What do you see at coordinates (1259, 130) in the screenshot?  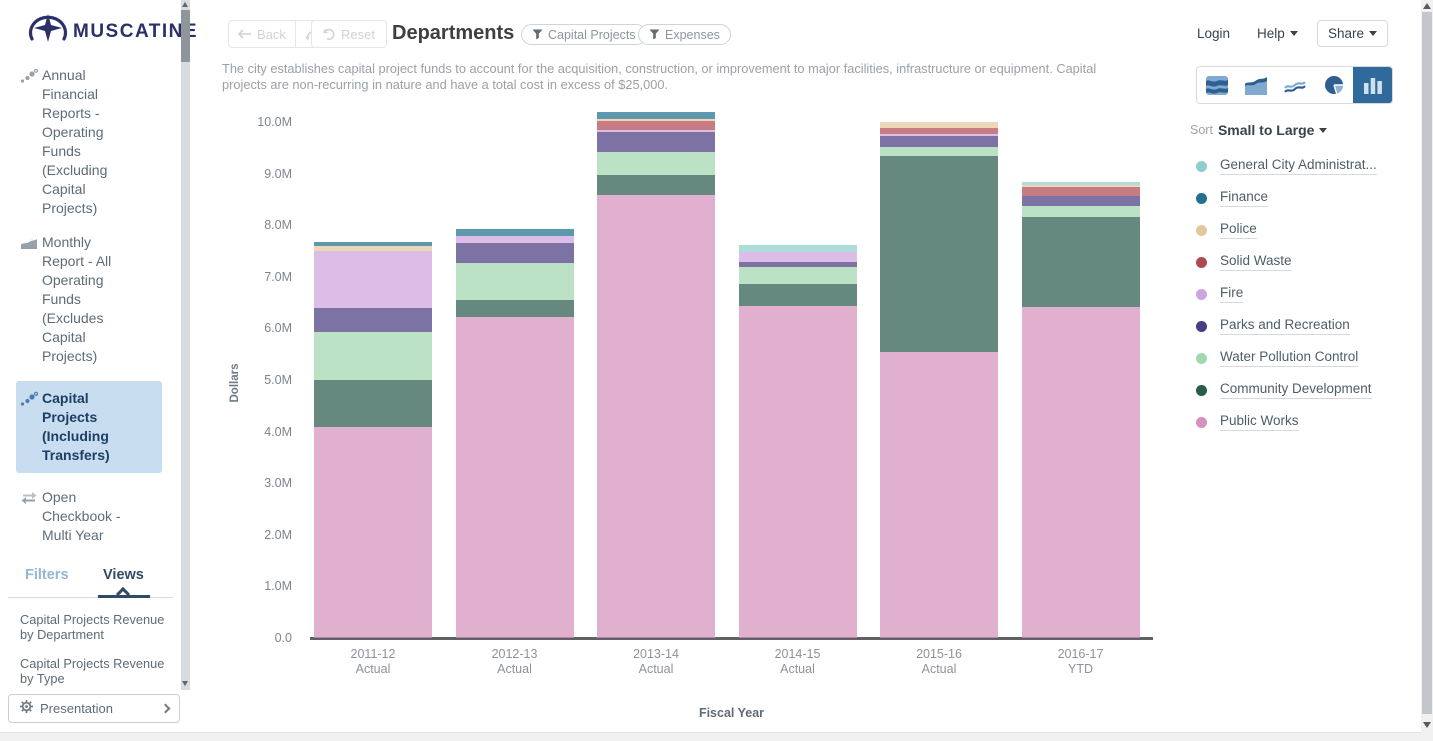 I see `sort-control: Sort Small to Large` at bounding box center [1259, 130].